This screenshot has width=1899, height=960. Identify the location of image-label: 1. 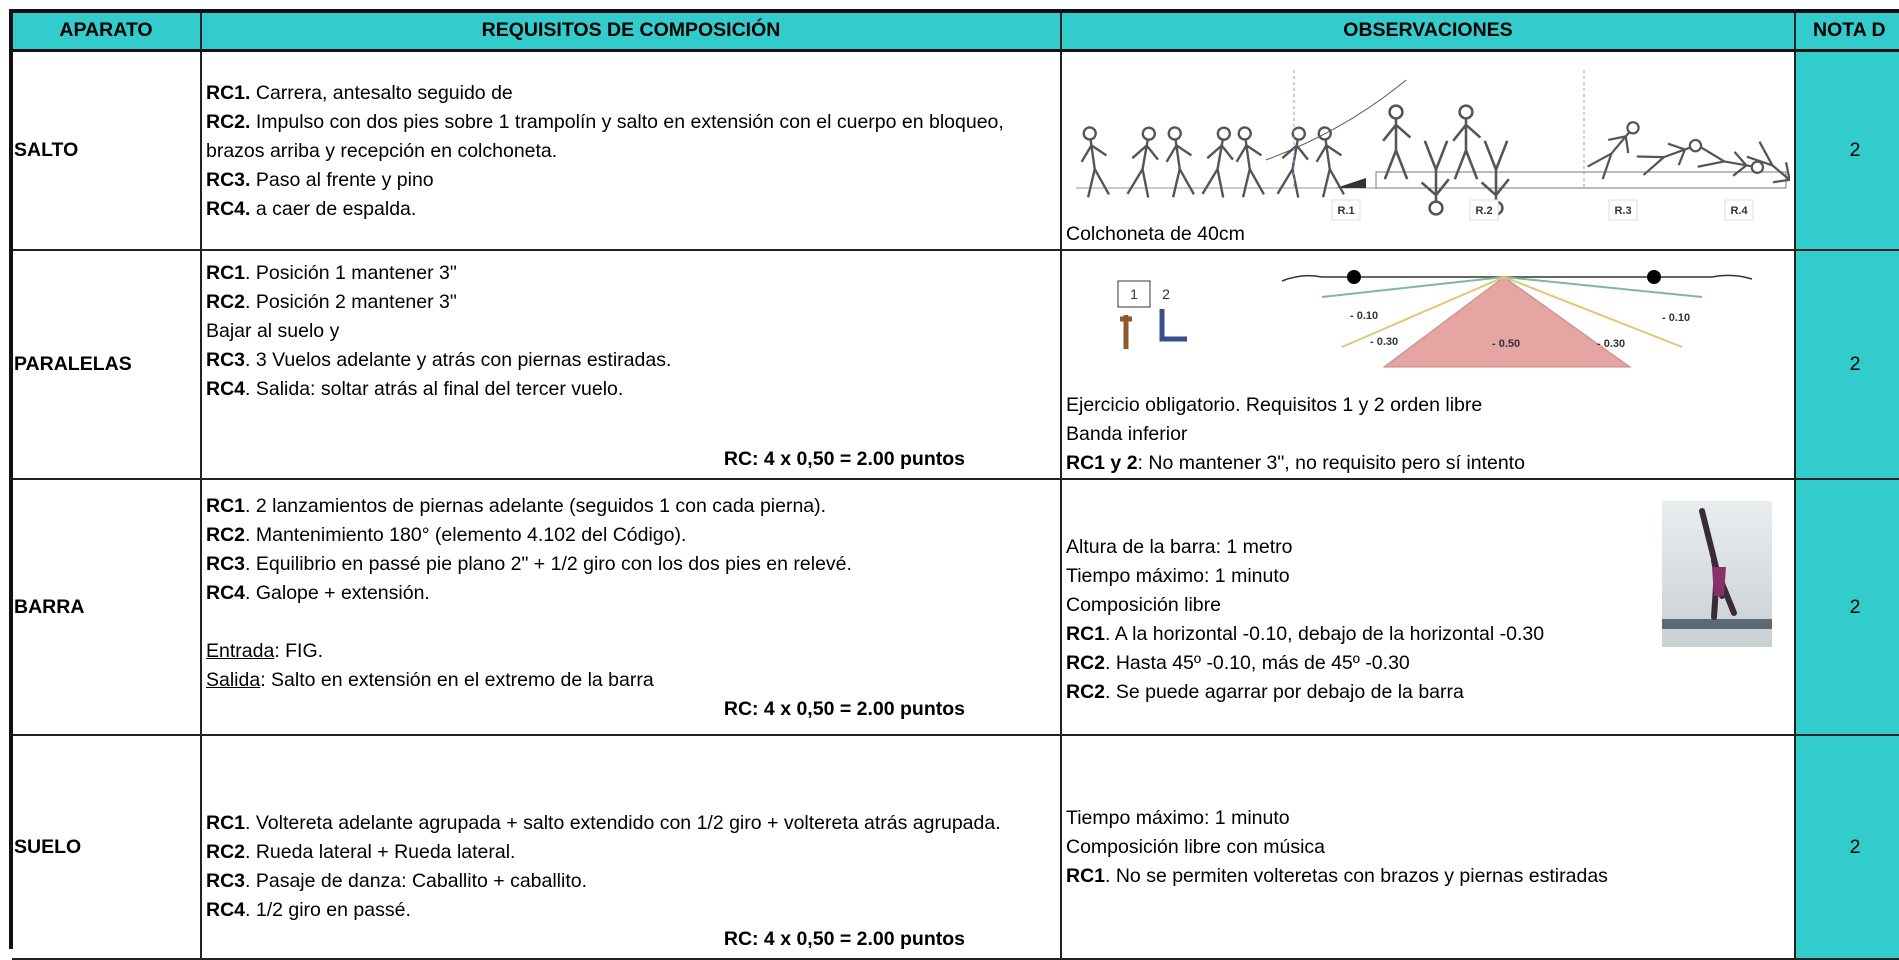
(1134, 294).